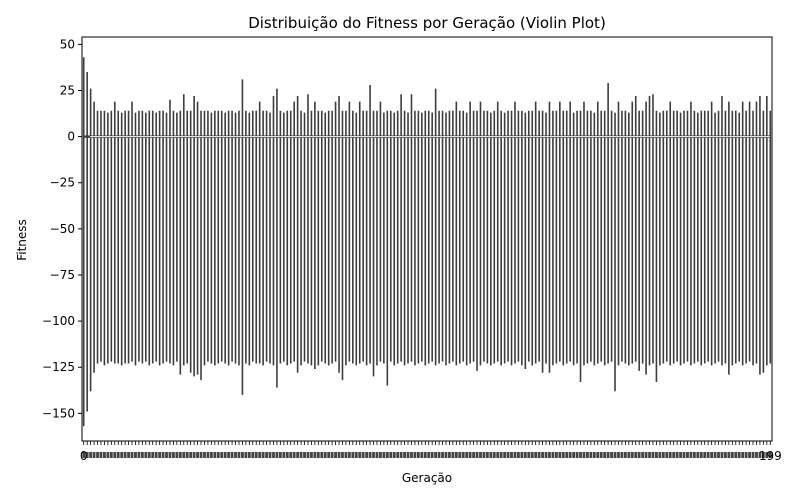 The width and height of the screenshot is (800, 500). I want to click on y-tick-label: −25, so click(62, 183).